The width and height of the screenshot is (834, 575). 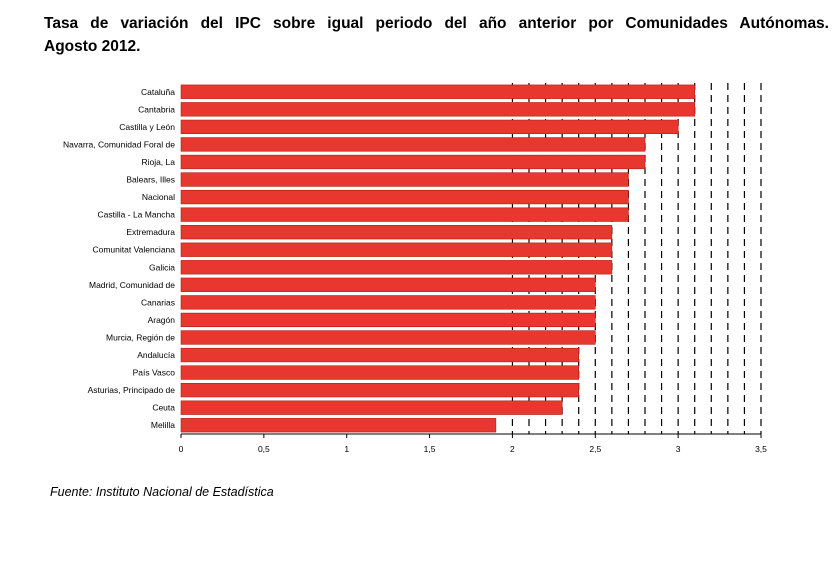 What do you see at coordinates (162, 320) in the screenshot?
I see `category-label: Aragón` at bounding box center [162, 320].